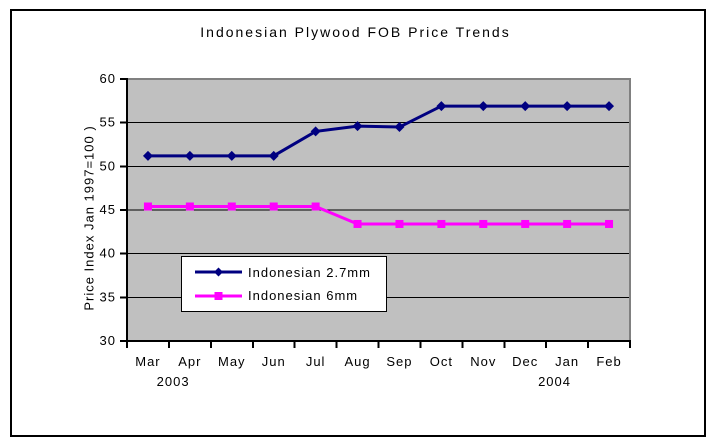  Describe the element at coordinates (399, 361) in the screenshot. I see `x-tick-label: Sep` at that location.